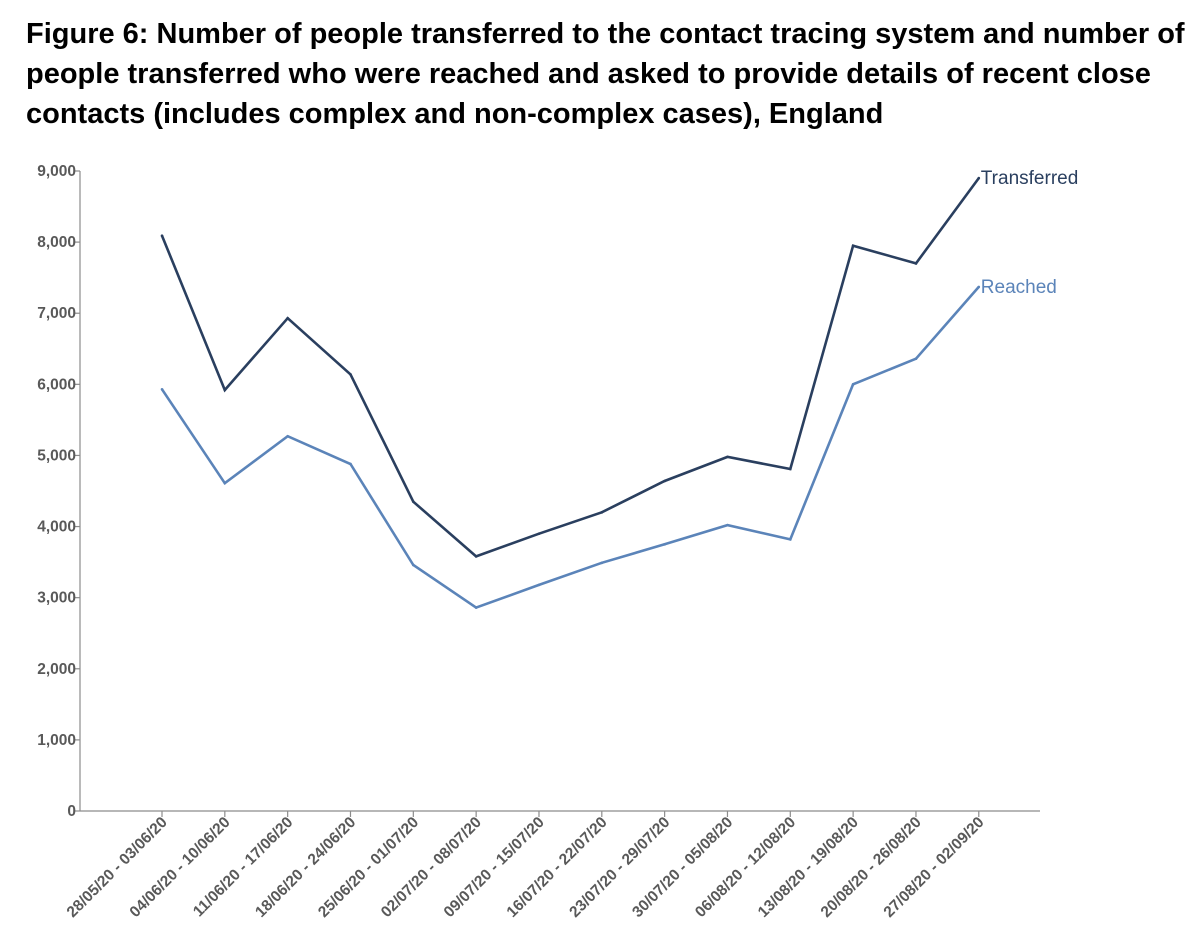 The image size is (1200, 951). I want to click on y-tick-label: 4,000, so click(56, 527).